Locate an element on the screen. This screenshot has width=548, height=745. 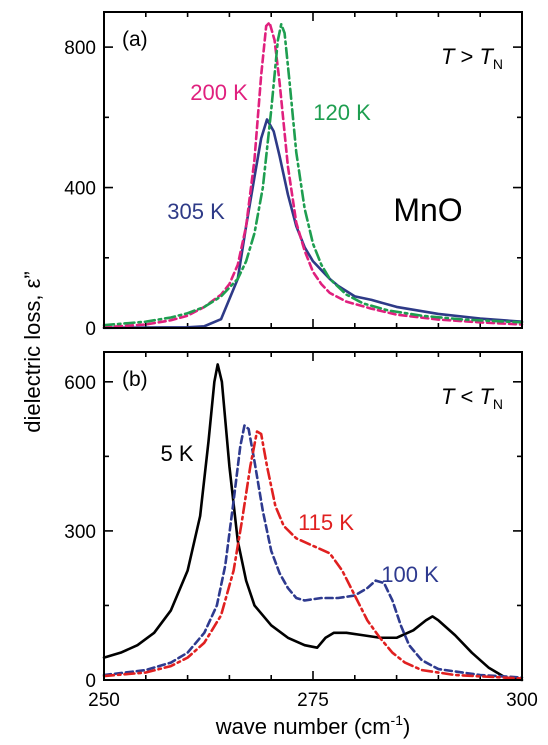
panel-b-ytick-label: 0 is located at coordinates (90, 681).